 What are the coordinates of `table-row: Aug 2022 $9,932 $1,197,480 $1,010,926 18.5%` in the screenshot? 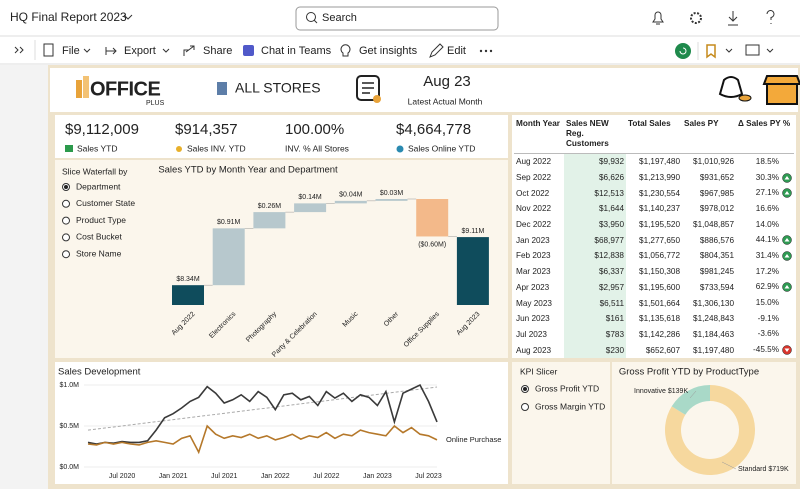 It's located at (654, 161).